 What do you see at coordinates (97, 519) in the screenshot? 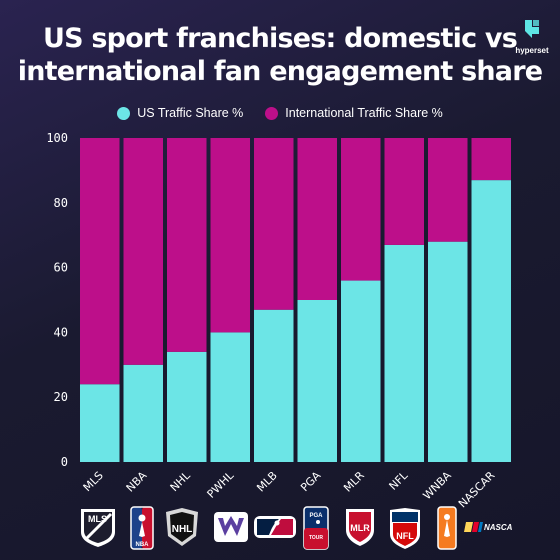
I see `svg-text: MLS` at bounding box center [97, 519].